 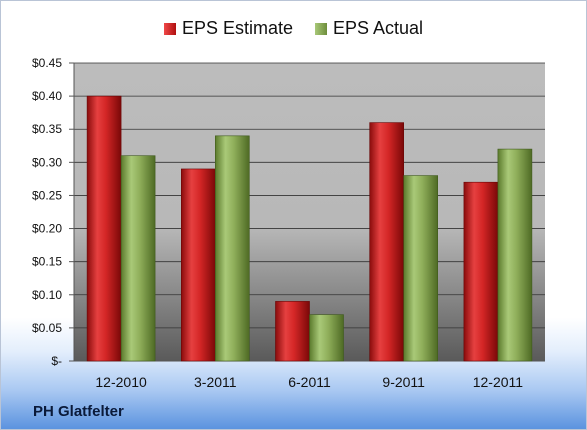 What do you see at coordinates (378, 28) in the screenshot?
I see `legend-label-actual: EPS Actual` at bounding box center [378, 28].